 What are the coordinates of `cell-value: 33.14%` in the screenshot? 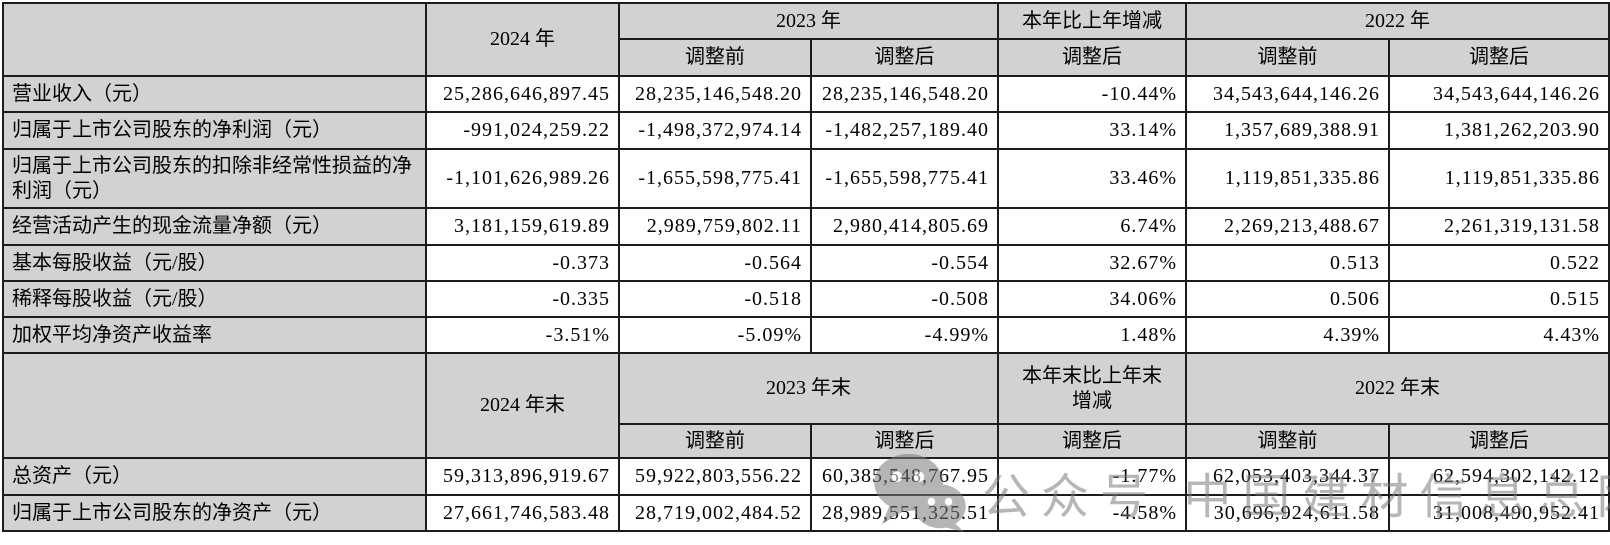 It's located at (1092, 130).